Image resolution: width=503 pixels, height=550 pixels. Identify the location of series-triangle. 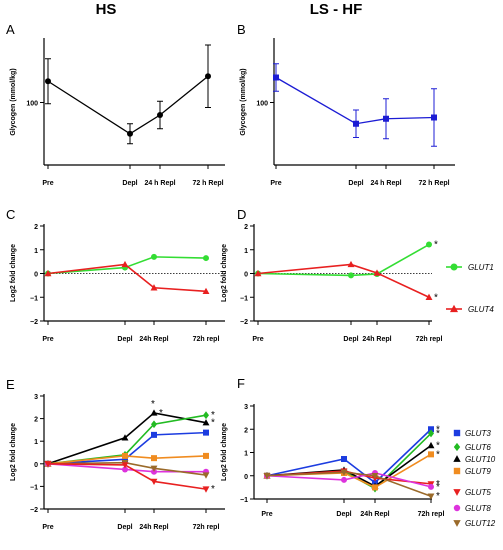
(127, 277).